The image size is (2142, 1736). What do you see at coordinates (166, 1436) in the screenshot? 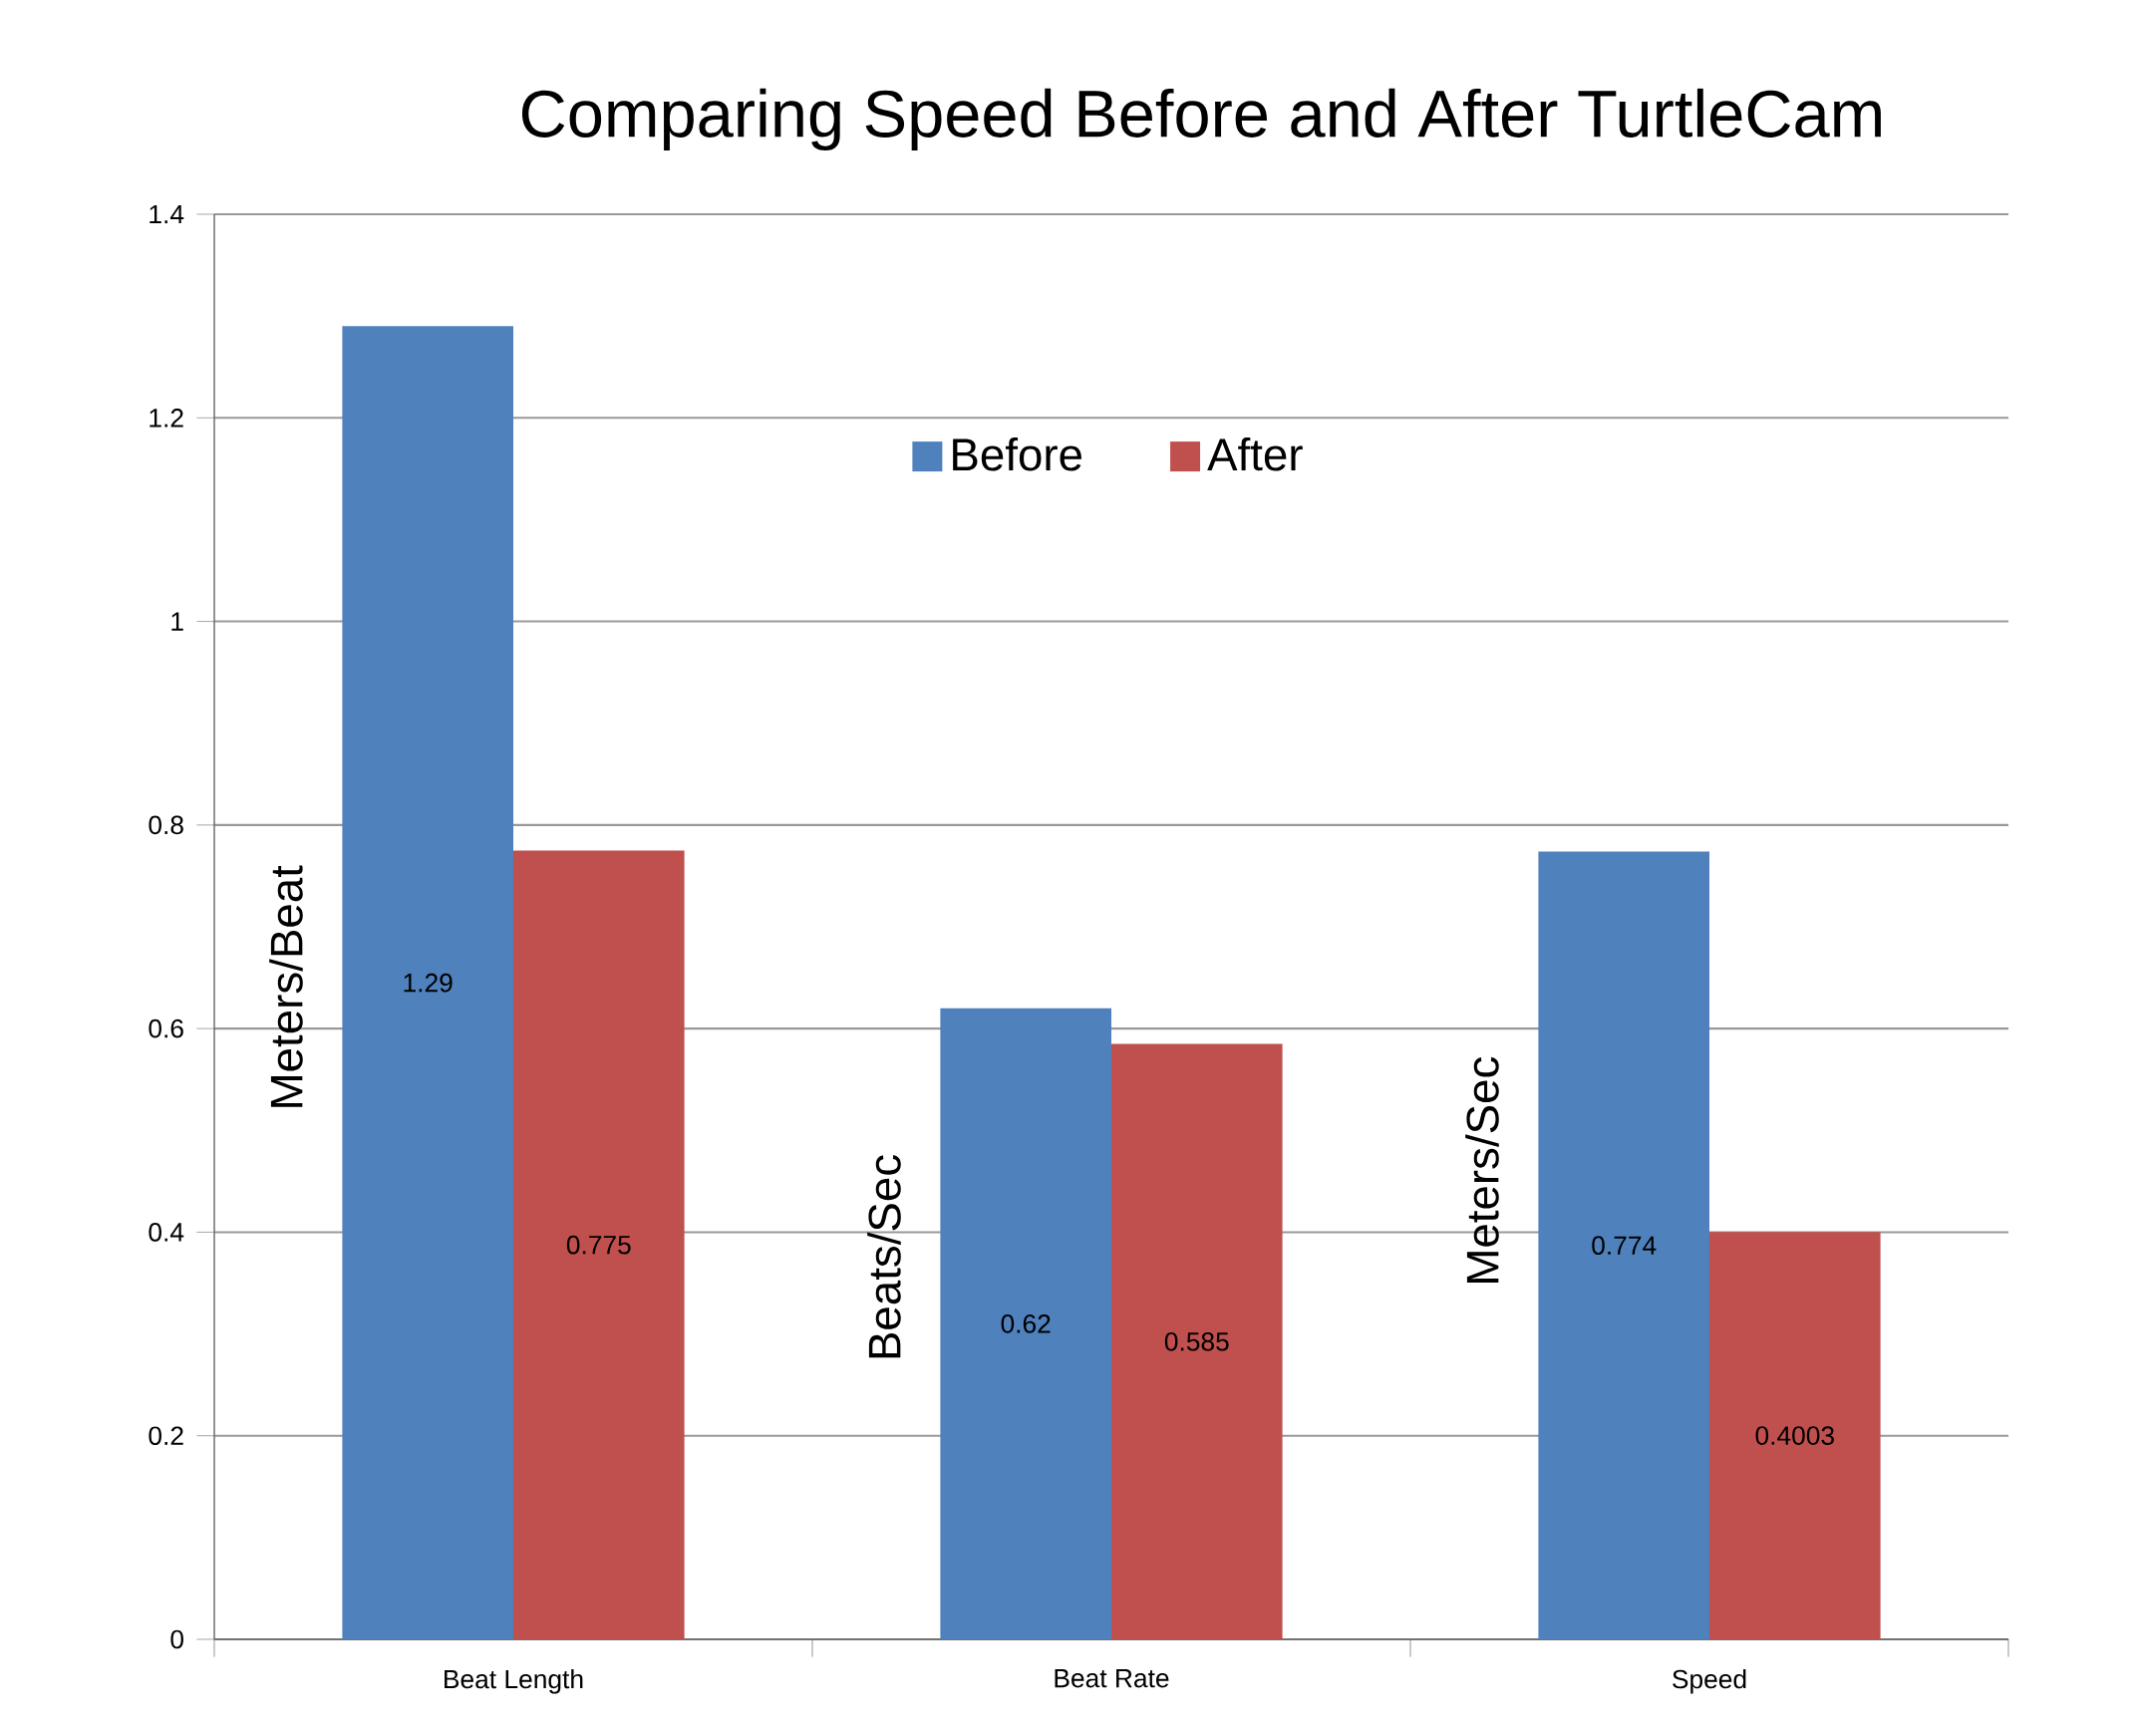
I see `y-tick-label: 0.2` at bounding box center [166, 1436].